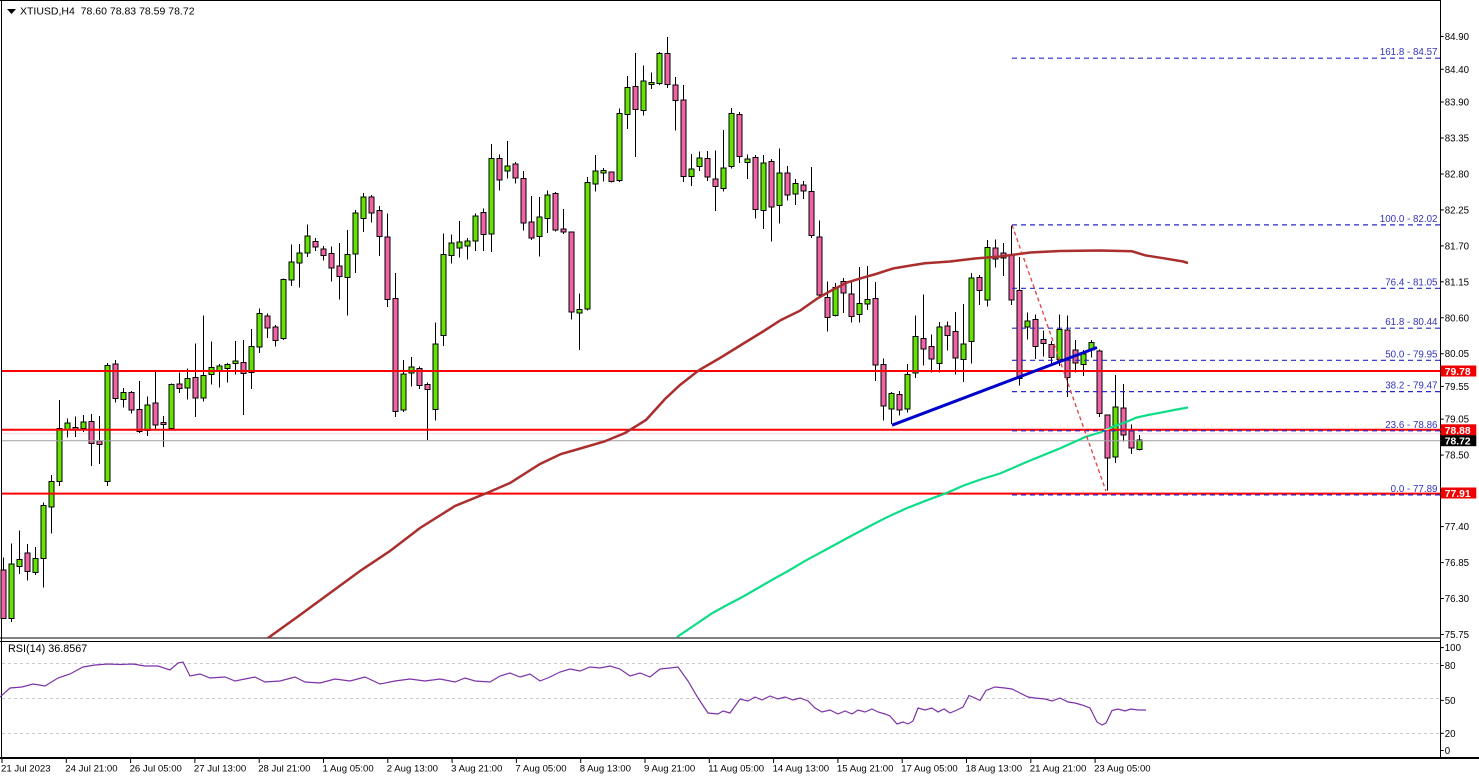  I want to click on svg-text: 84.90, so click(1457, 37).